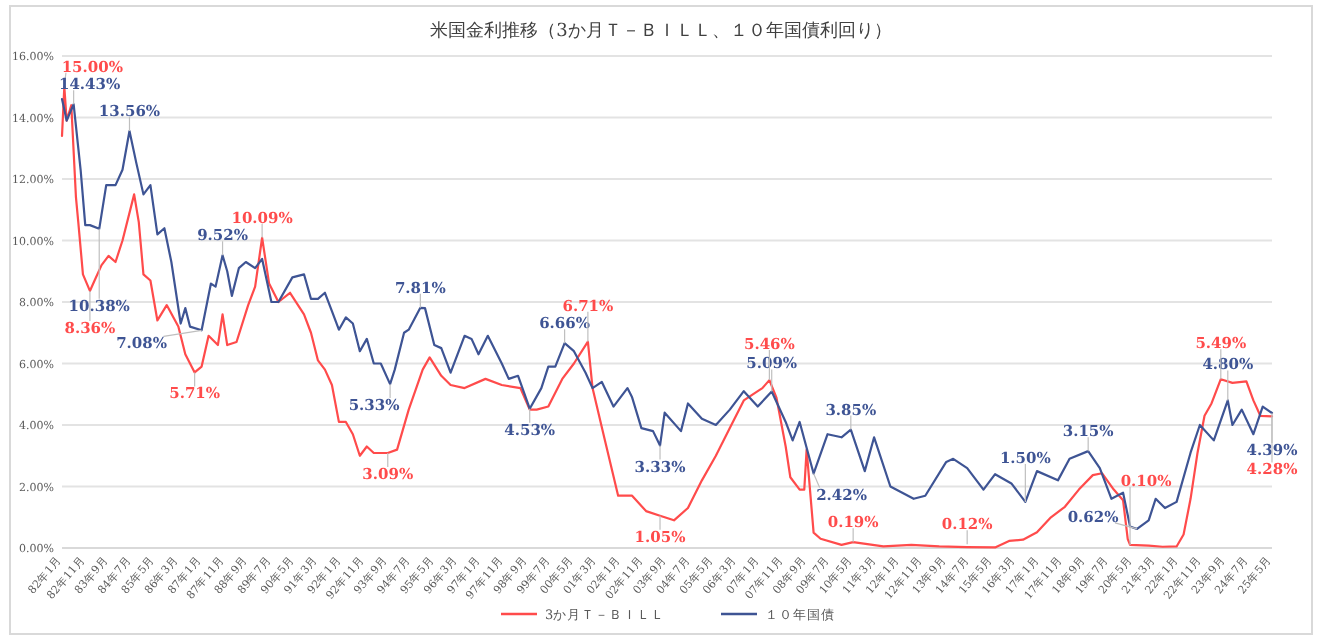 This screenshot has height=642, width=1322. Describe the element at coordinates (661, 31) in the screenshot. I see `chart-title: 米国金利推移（3か月Ｔ－ＢＩＬＬ、１０年国債利回り）` at that location.